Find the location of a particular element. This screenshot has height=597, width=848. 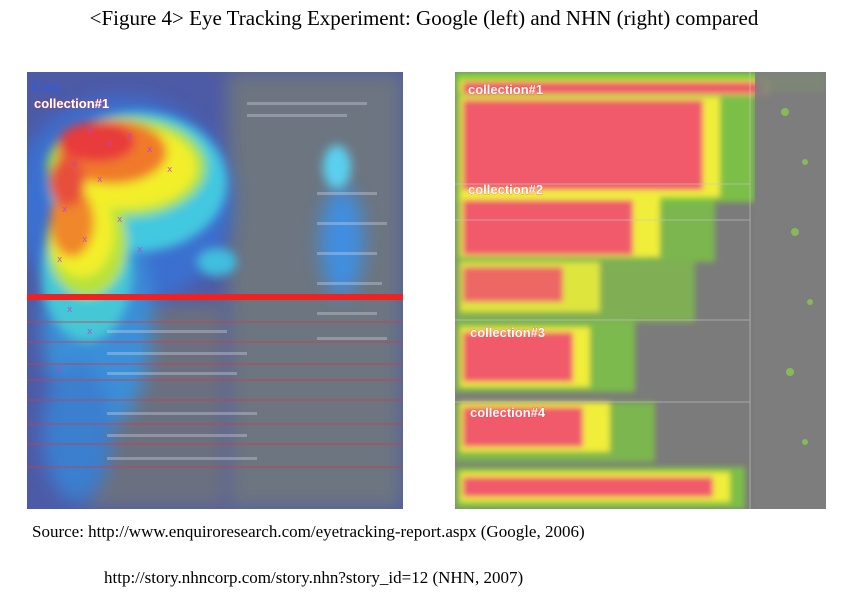

nhn-collection-3-label: collection#3 is located at coordinates (507, 332).